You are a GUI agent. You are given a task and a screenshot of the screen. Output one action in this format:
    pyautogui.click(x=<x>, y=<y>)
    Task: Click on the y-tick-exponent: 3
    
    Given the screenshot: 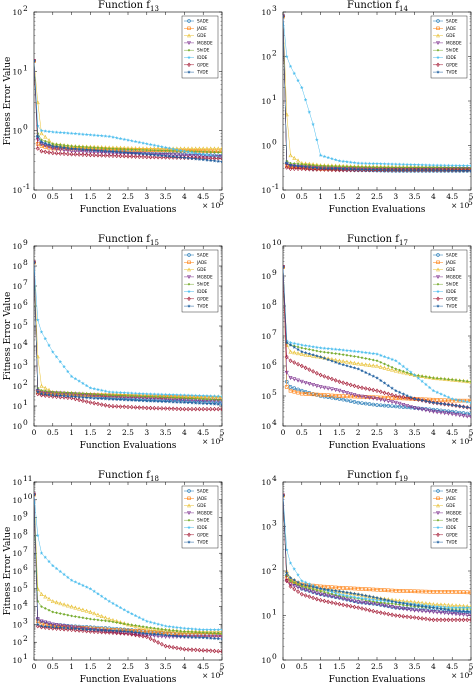 What is the action you would take?
    pyautogui.click(x=25, y=362)
    